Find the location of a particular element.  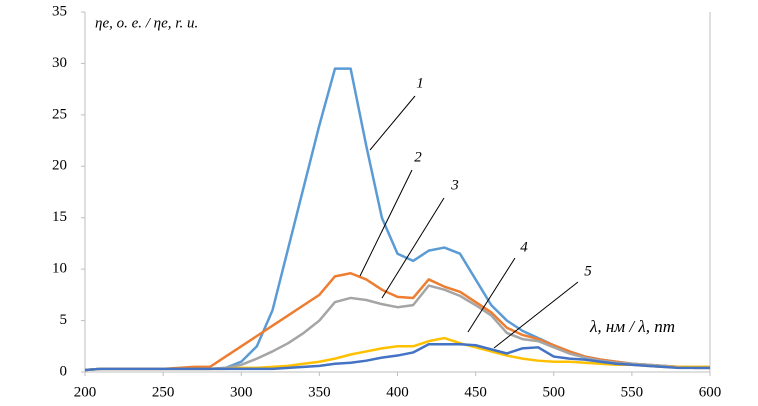

y-tick-label: 35 is located at coordinates (59, 11).